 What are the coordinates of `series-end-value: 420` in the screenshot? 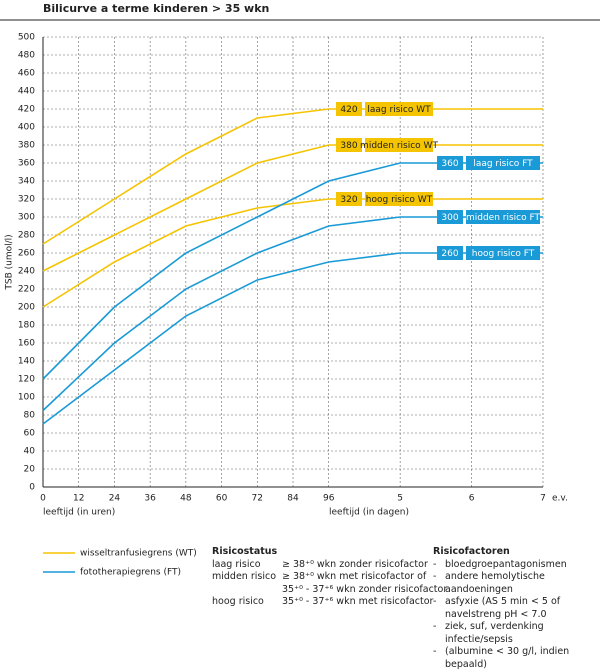 It's located at (348, 110).